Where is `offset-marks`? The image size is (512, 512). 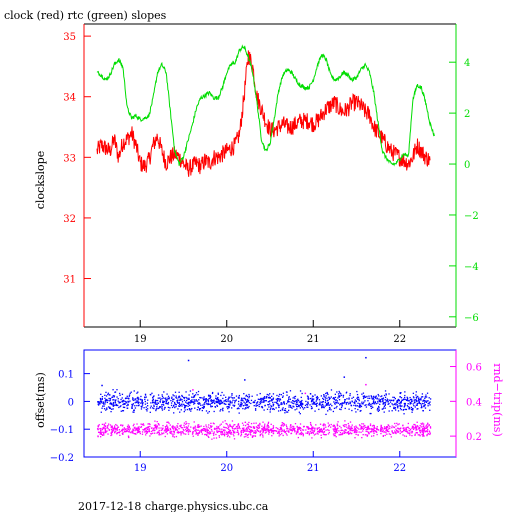 offset-marks is located at coordinates (264, 398).